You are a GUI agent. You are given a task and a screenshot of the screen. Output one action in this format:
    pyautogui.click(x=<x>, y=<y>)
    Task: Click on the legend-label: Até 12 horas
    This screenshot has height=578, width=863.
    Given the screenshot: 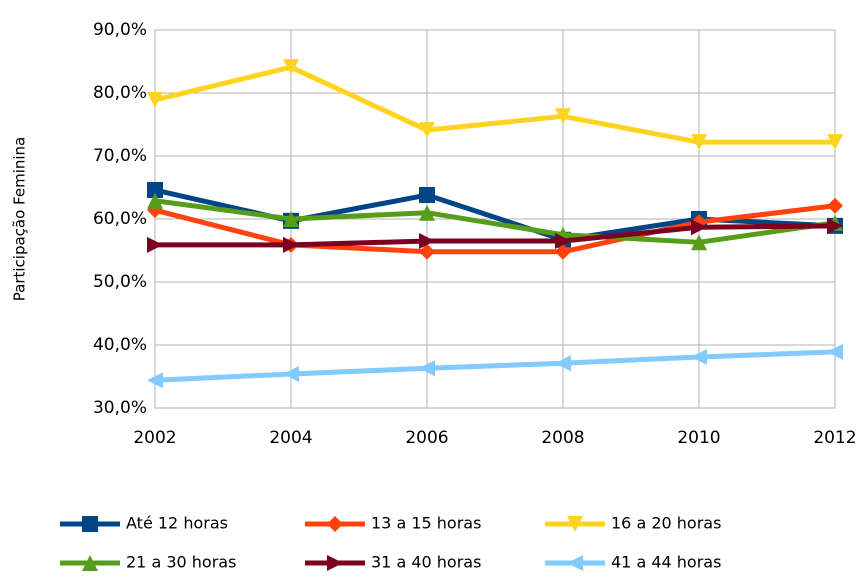 What is the action you would take?
    pyautogui.click(x=177, y=523)
    